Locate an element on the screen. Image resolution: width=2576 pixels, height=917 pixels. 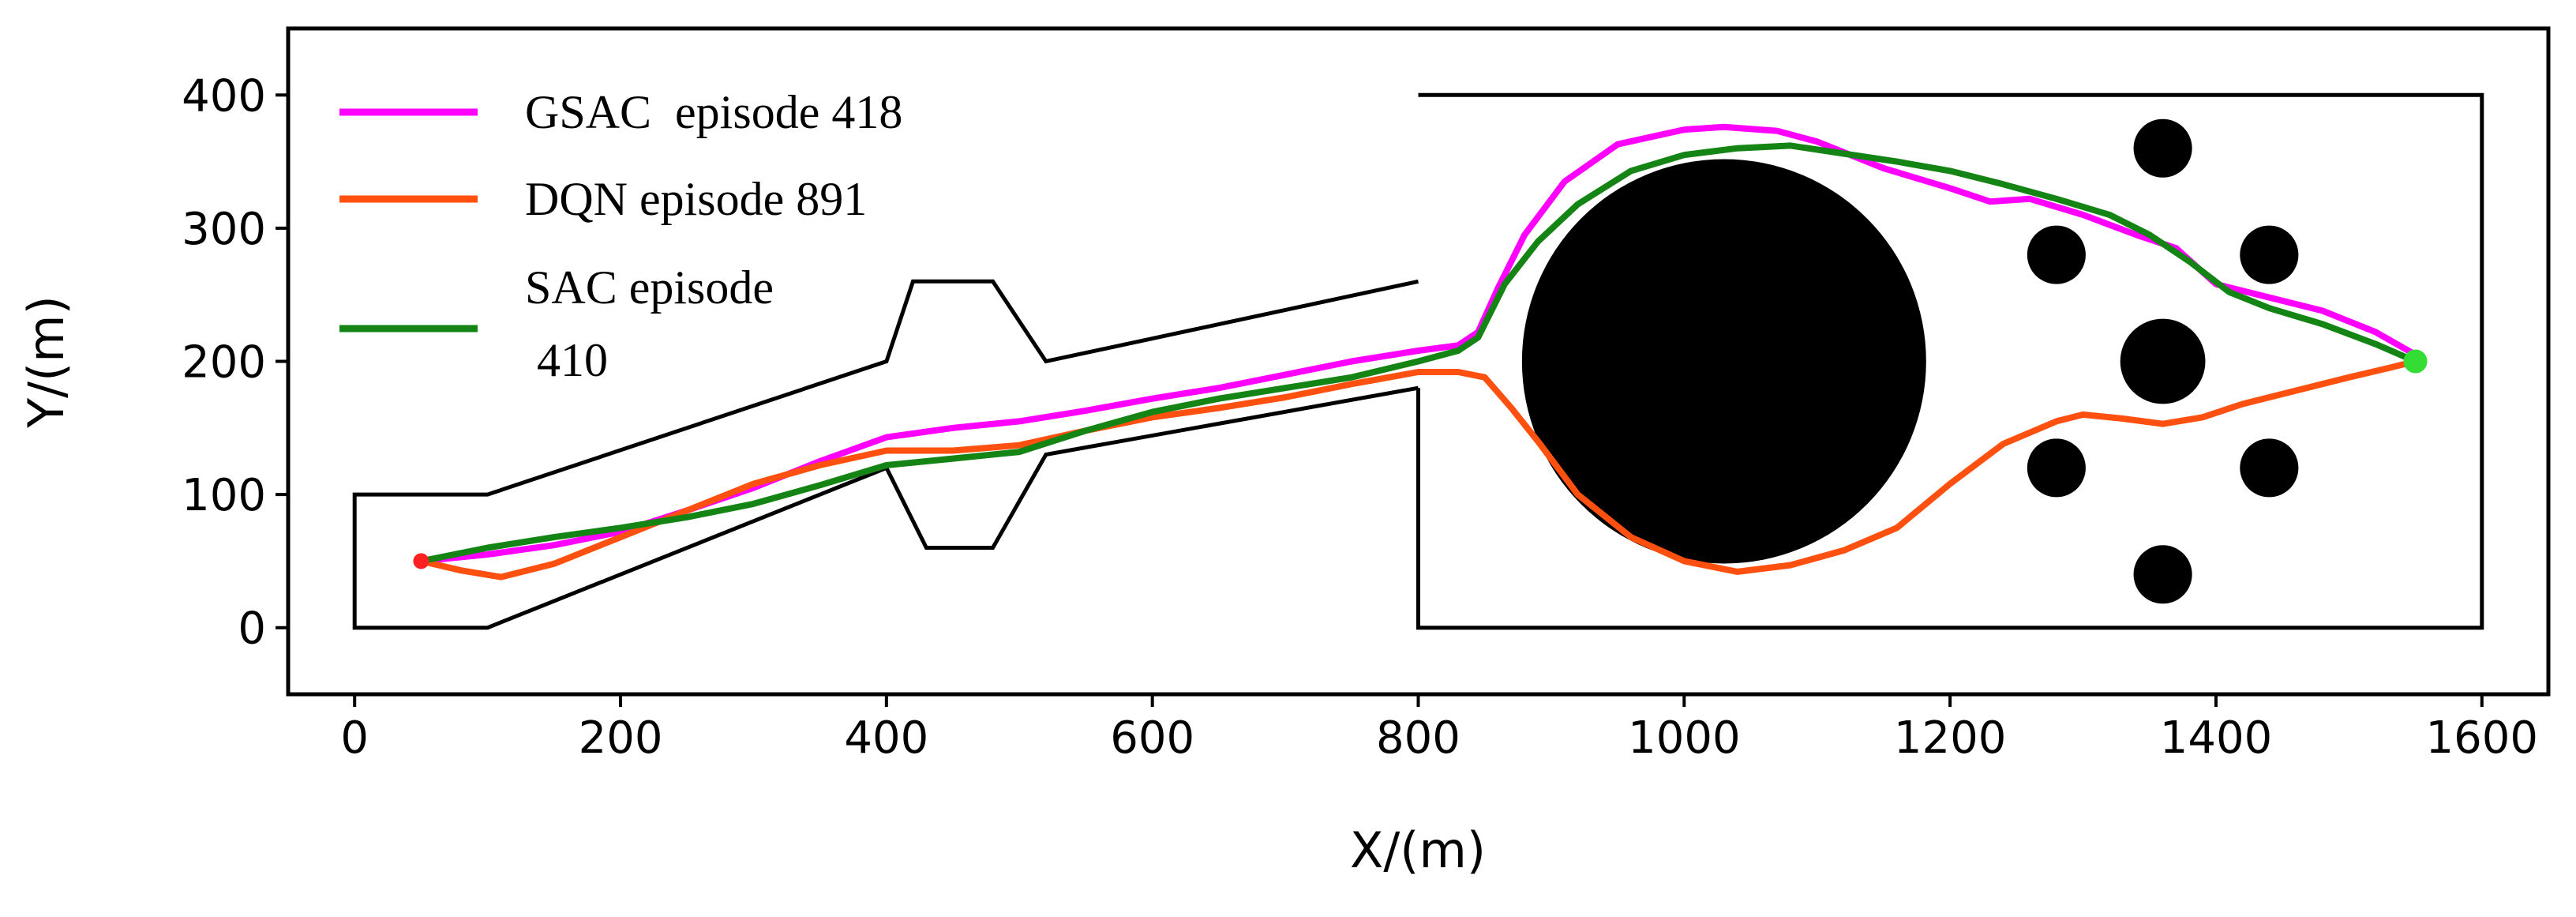
y-axis-label: Y/(m) is located at coordinates (46, 362).